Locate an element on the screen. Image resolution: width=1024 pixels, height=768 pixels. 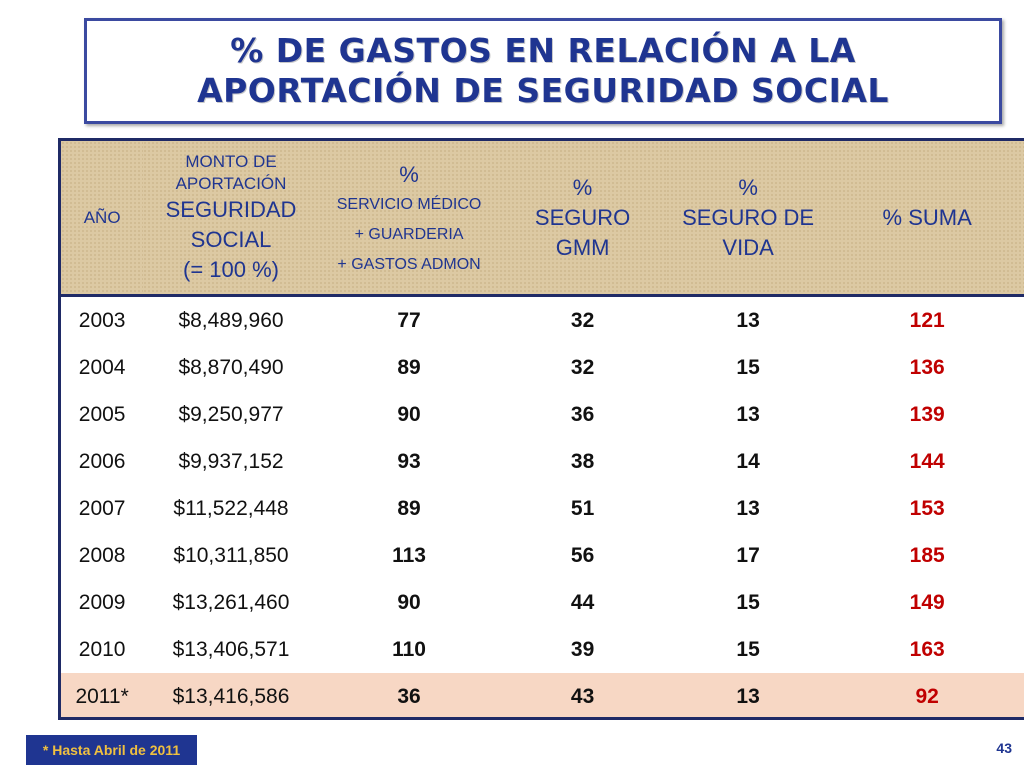
cell-ano: 2011* is located at coordinates (102, 695).